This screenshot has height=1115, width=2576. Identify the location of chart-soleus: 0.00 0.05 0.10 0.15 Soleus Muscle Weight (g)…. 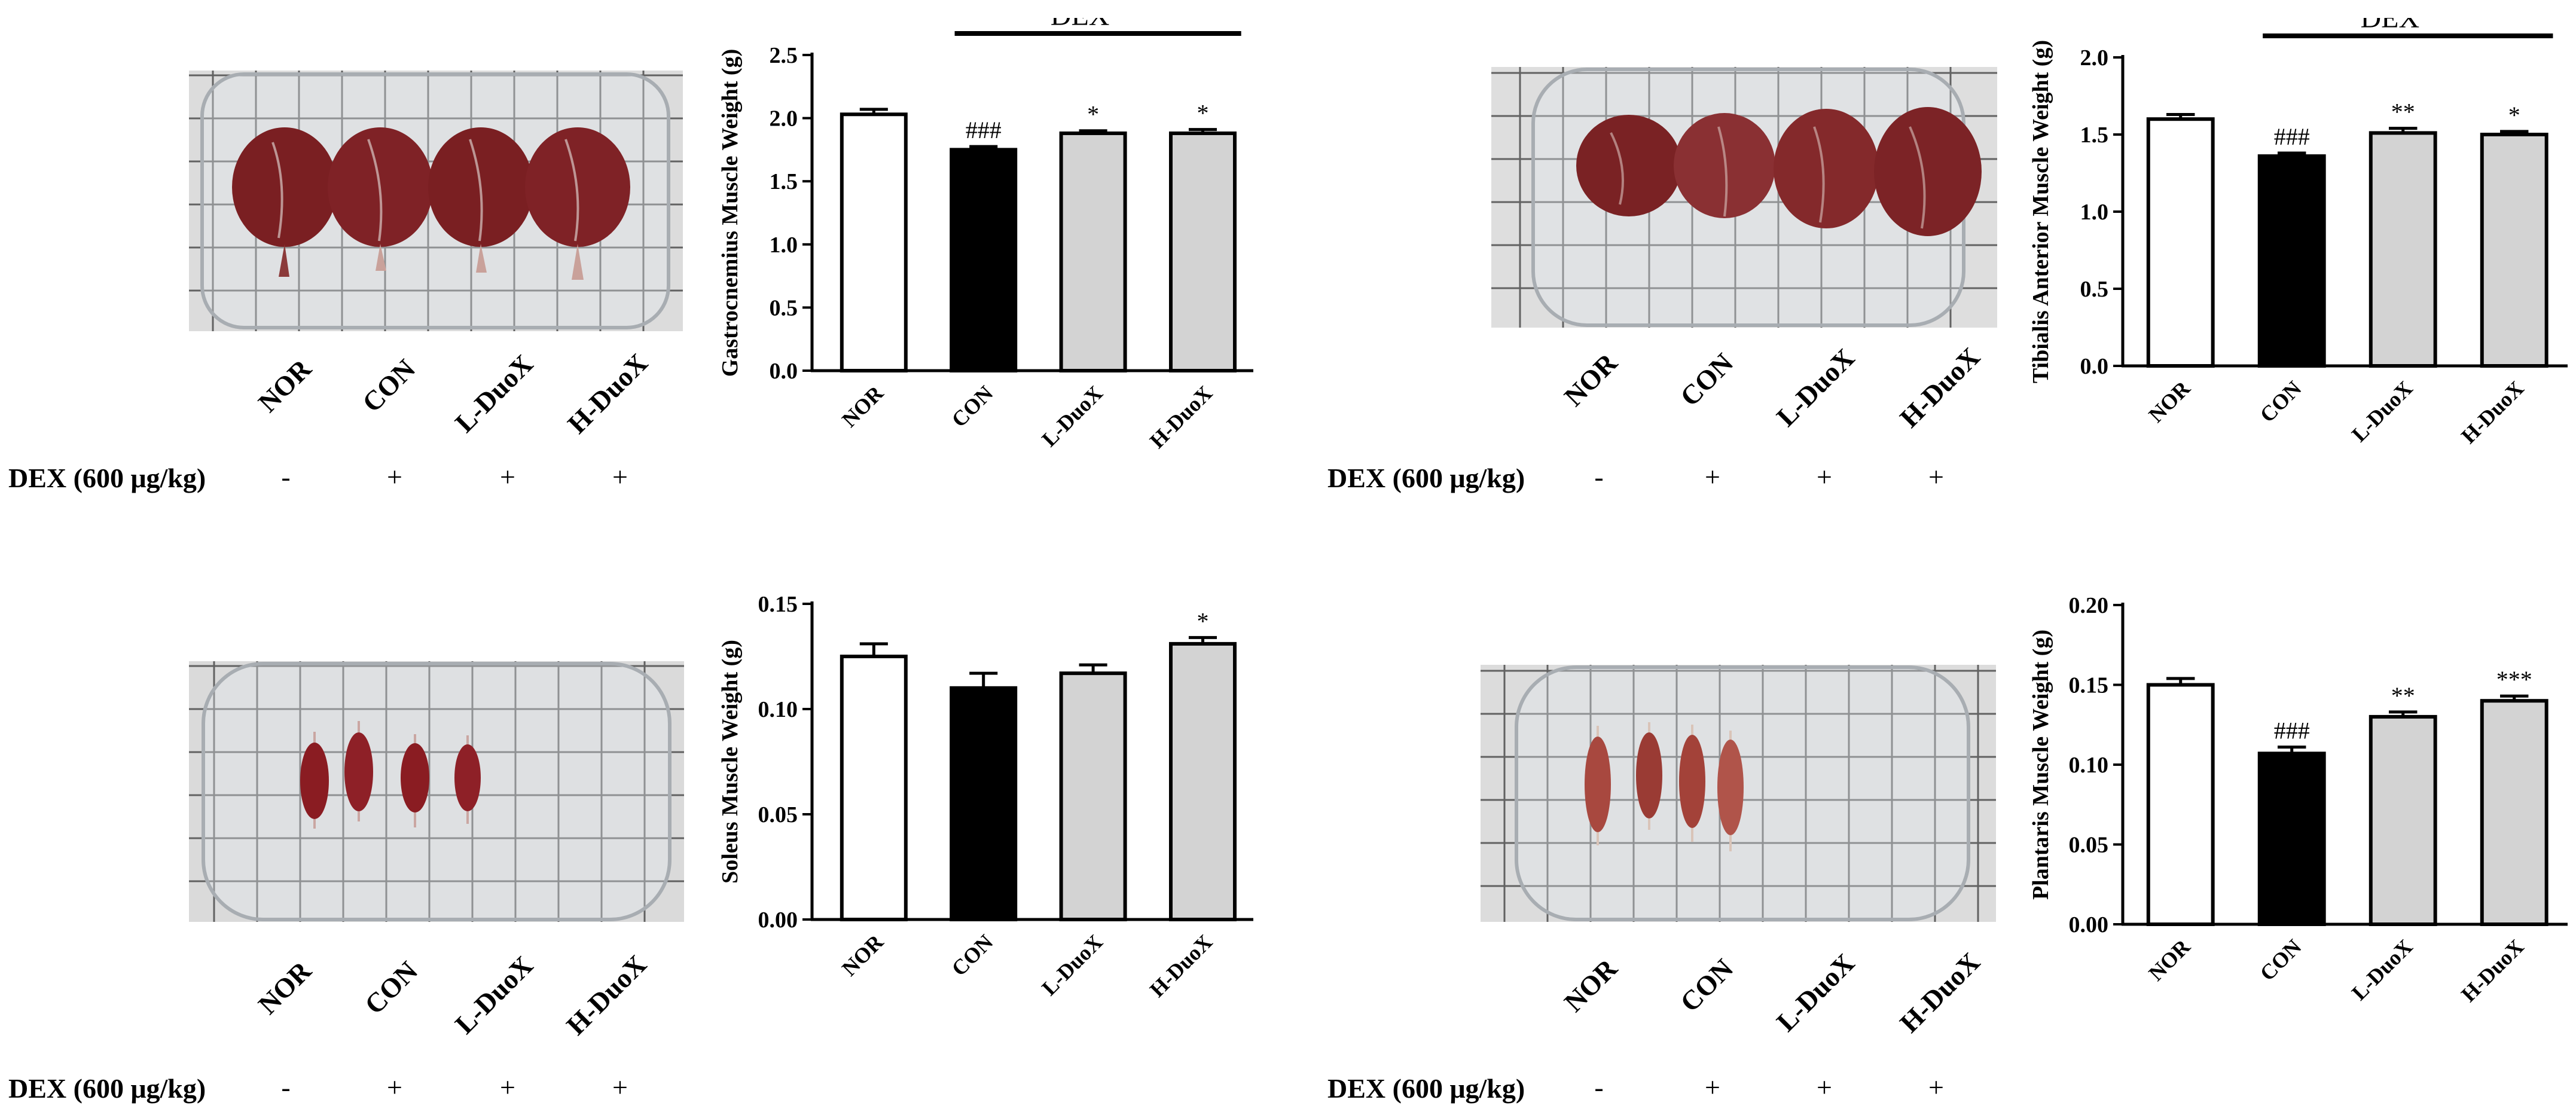
(985, 799).